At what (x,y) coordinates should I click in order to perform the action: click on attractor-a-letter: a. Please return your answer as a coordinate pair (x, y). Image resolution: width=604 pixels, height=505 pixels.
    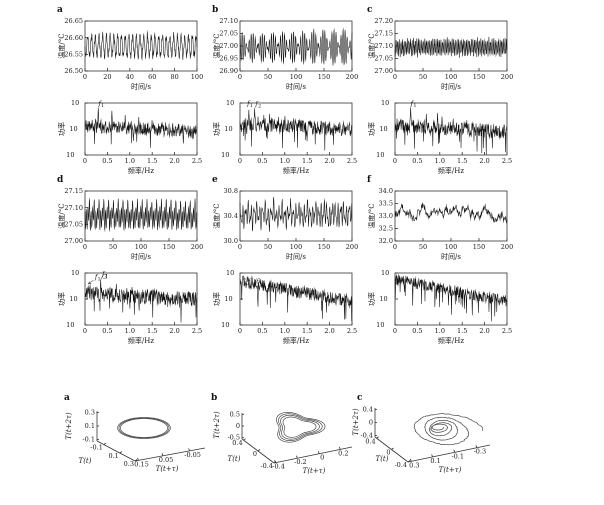
    Looking at the image, I should click on (67, 398).